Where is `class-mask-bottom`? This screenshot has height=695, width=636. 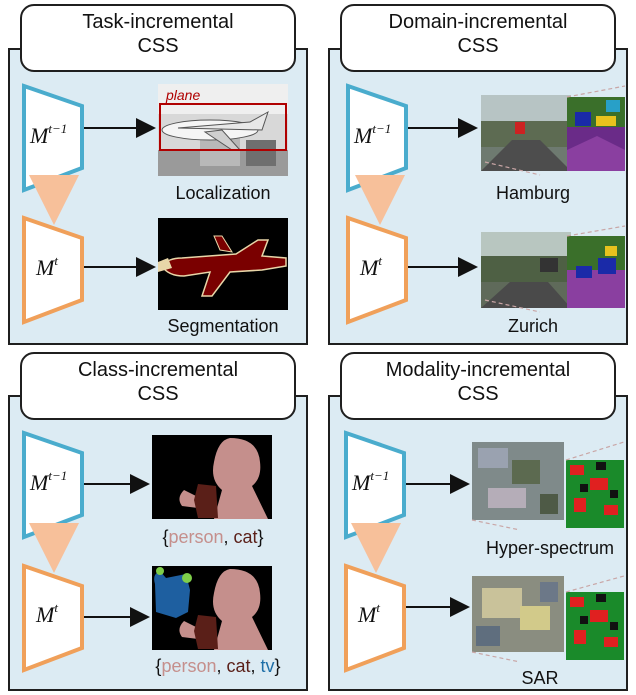 class-mask-bottom is located at coordinates (212, 608).